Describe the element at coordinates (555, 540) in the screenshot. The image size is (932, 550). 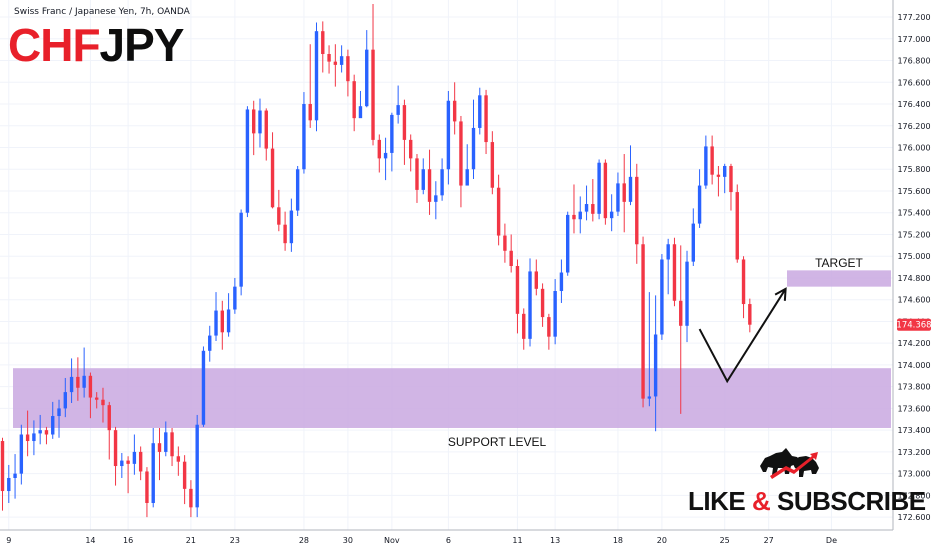
I see `x-tick-label: 13` at that location.